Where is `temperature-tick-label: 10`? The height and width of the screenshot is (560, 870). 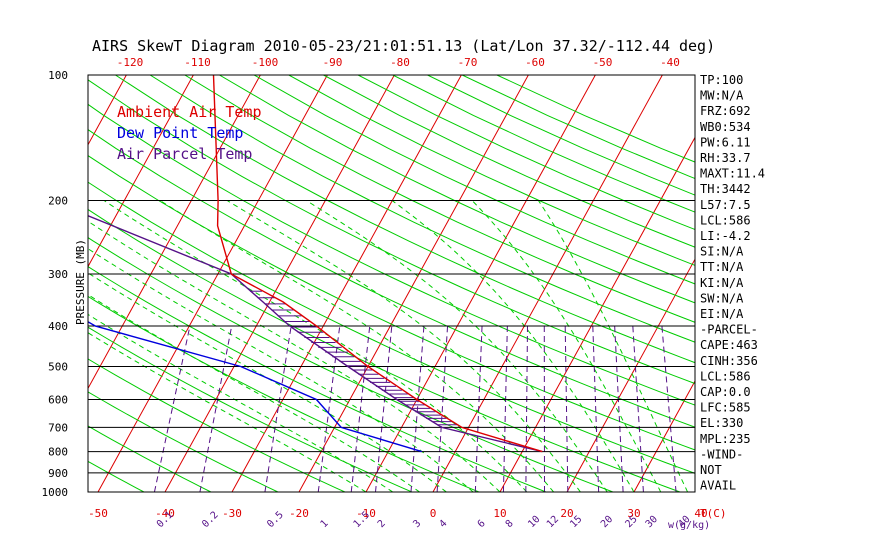
temperature-tick-label: 10 is located at coordinates (499, 513).